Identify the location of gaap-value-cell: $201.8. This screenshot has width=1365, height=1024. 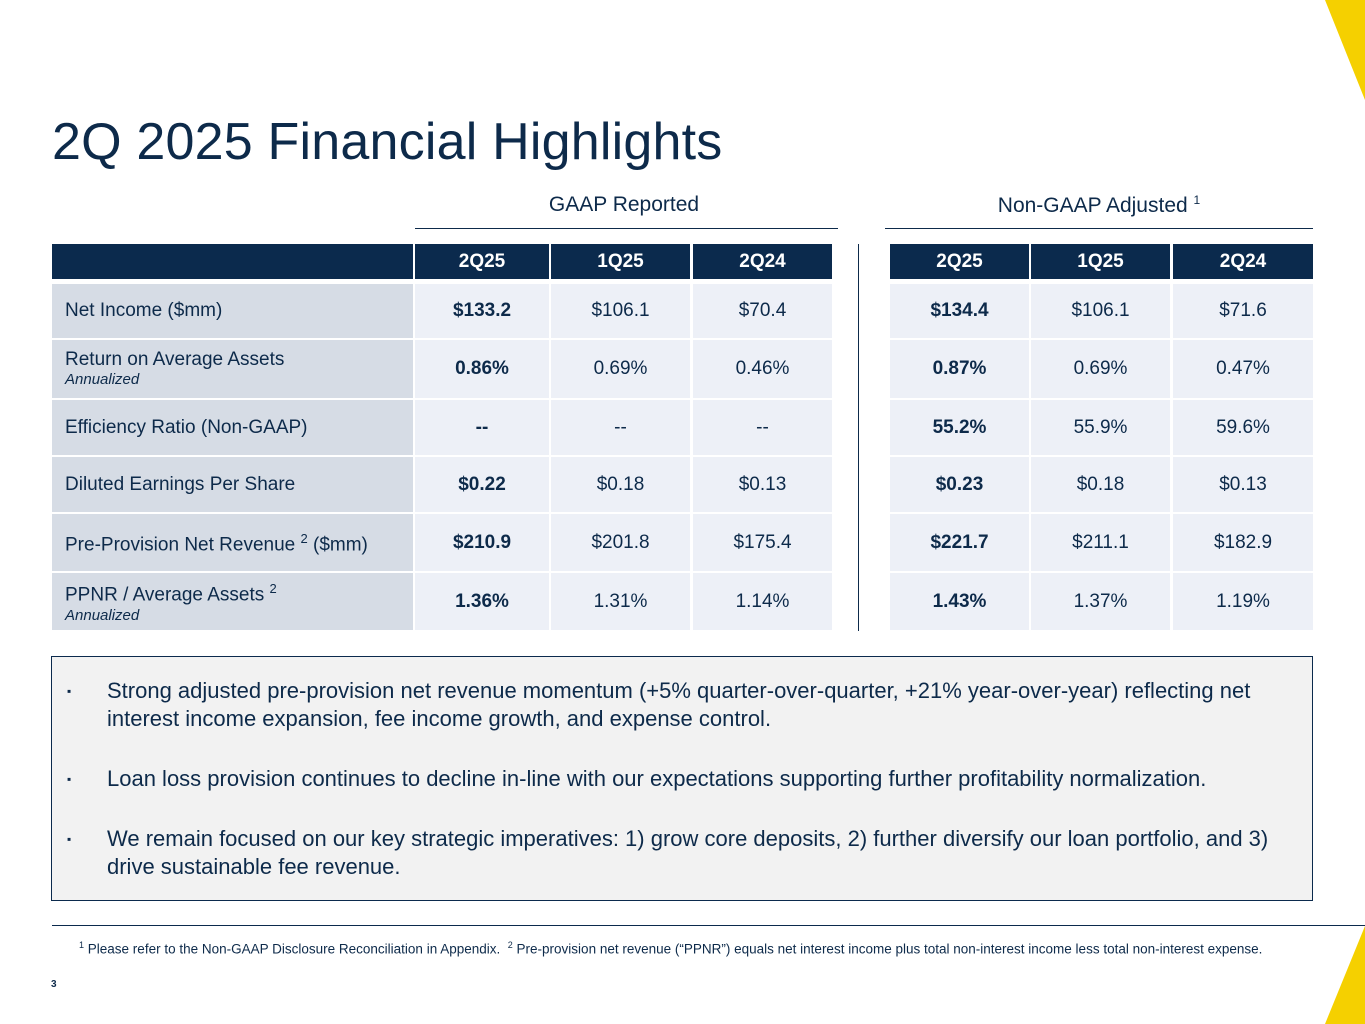
(620, 542).